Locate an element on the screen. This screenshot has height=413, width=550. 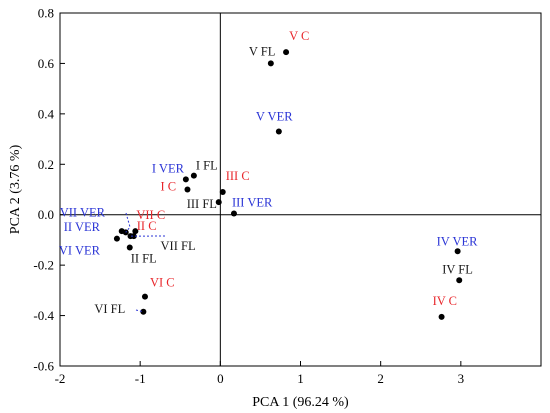
point-label: VII VER is located at coordinates (83, 212).